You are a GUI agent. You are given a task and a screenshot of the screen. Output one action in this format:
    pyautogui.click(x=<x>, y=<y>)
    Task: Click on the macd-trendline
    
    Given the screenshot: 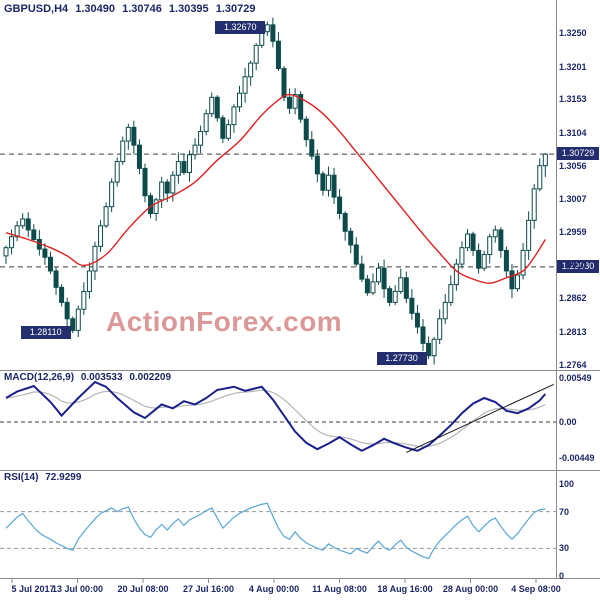 What is the action you would take?
    pyautogui.click(x=480, y=418)
    